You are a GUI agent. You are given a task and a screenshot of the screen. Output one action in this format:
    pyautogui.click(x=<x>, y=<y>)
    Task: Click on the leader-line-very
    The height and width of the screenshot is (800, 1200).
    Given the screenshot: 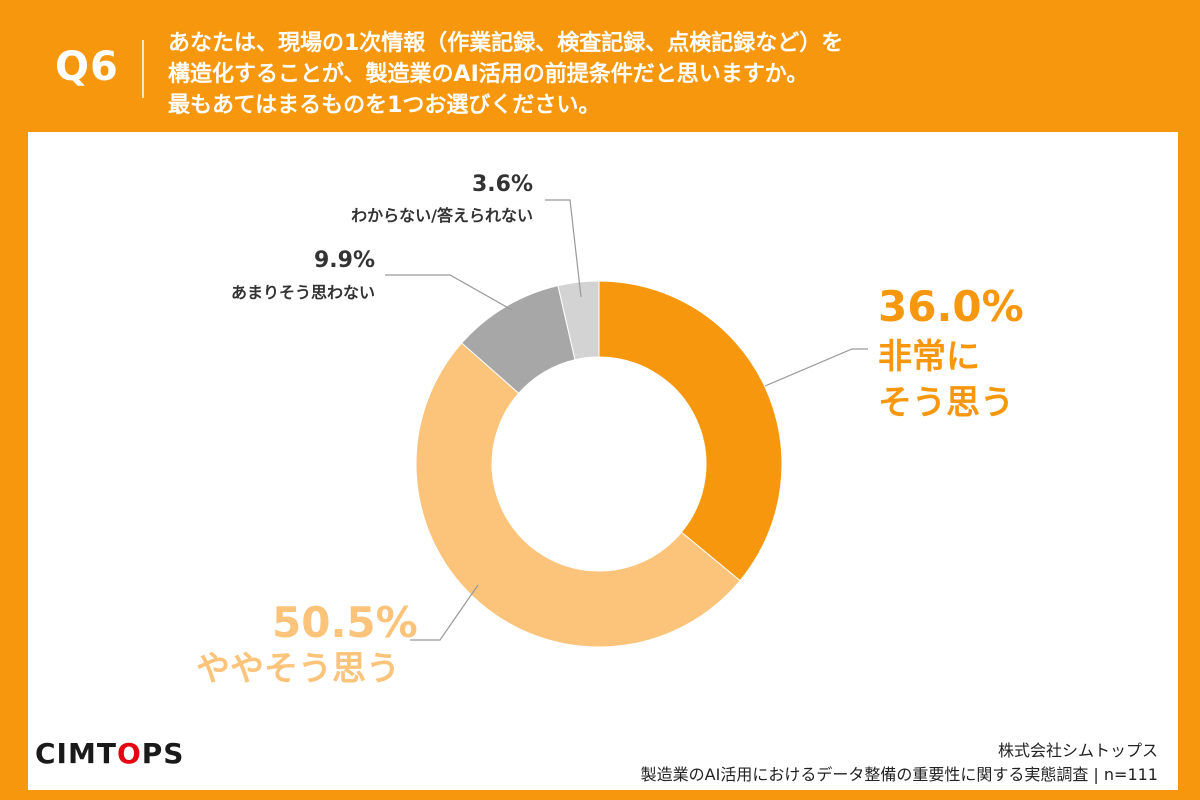 What is the action you would take?
    pyautogui.click(x=816, y=367)
    